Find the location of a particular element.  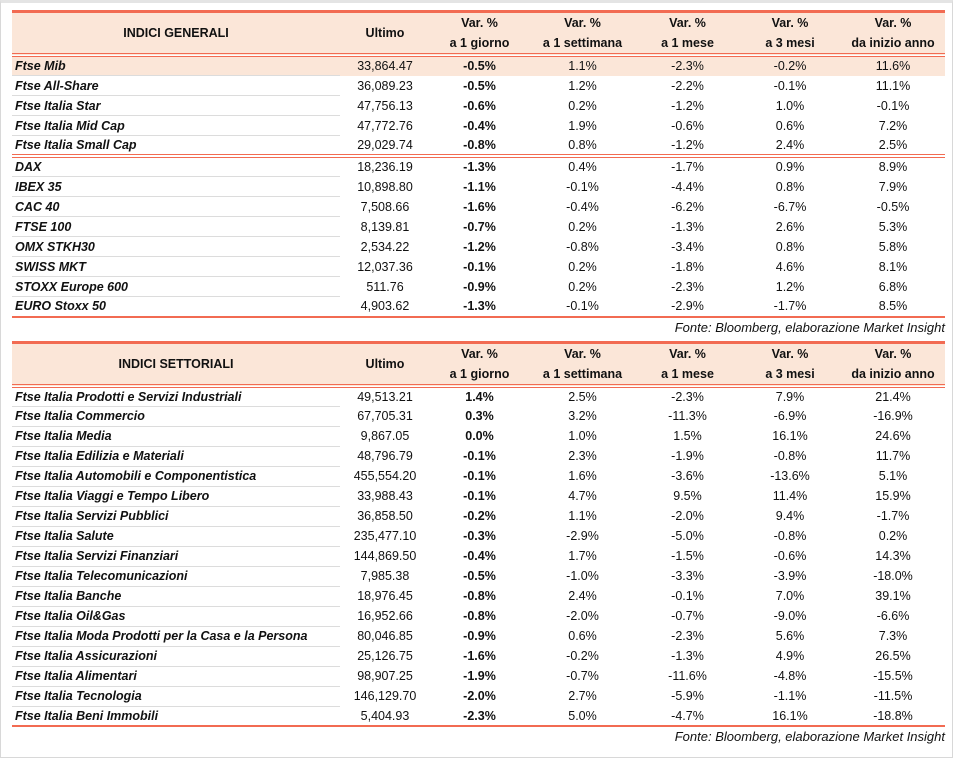

change-1d: -1.1% is located at coordinates (479, 186).